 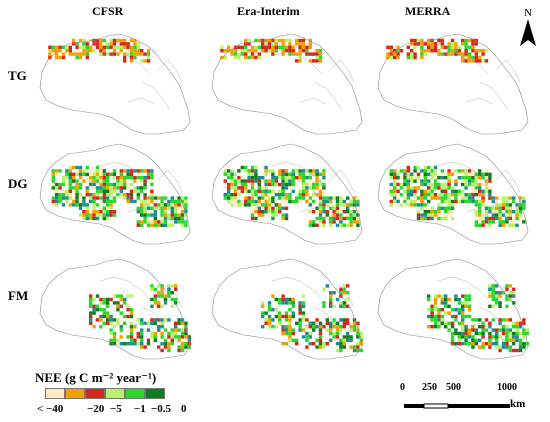 I want to click on legend-label-2: −20, so click(x=96, y=409).